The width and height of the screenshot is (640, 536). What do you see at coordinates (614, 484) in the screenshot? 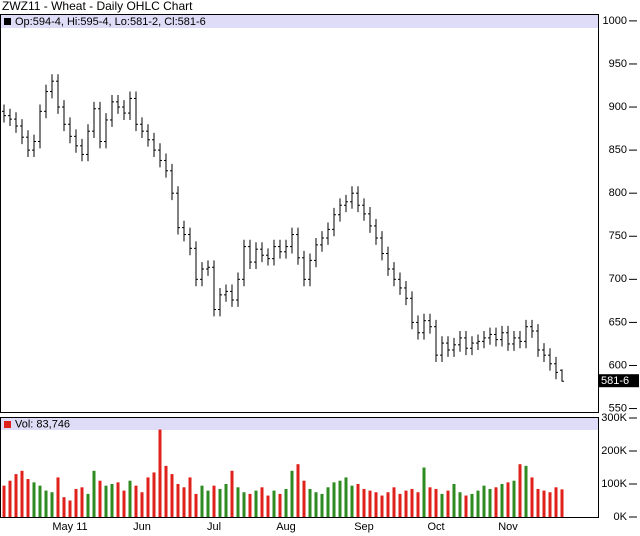
I see `y-tick-label: 100K` at bounding box center [614, 484].